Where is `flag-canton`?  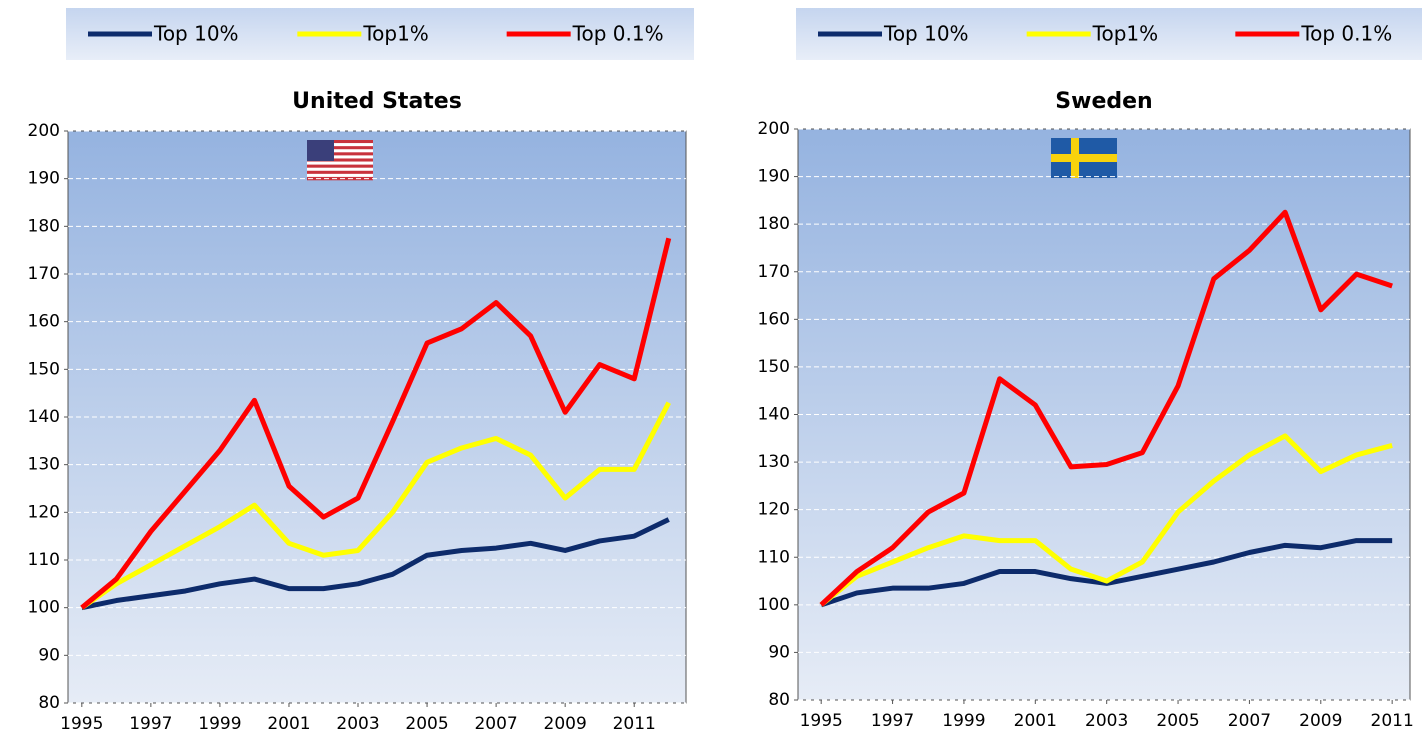
flag-canton is located at coordinates (320, 150).